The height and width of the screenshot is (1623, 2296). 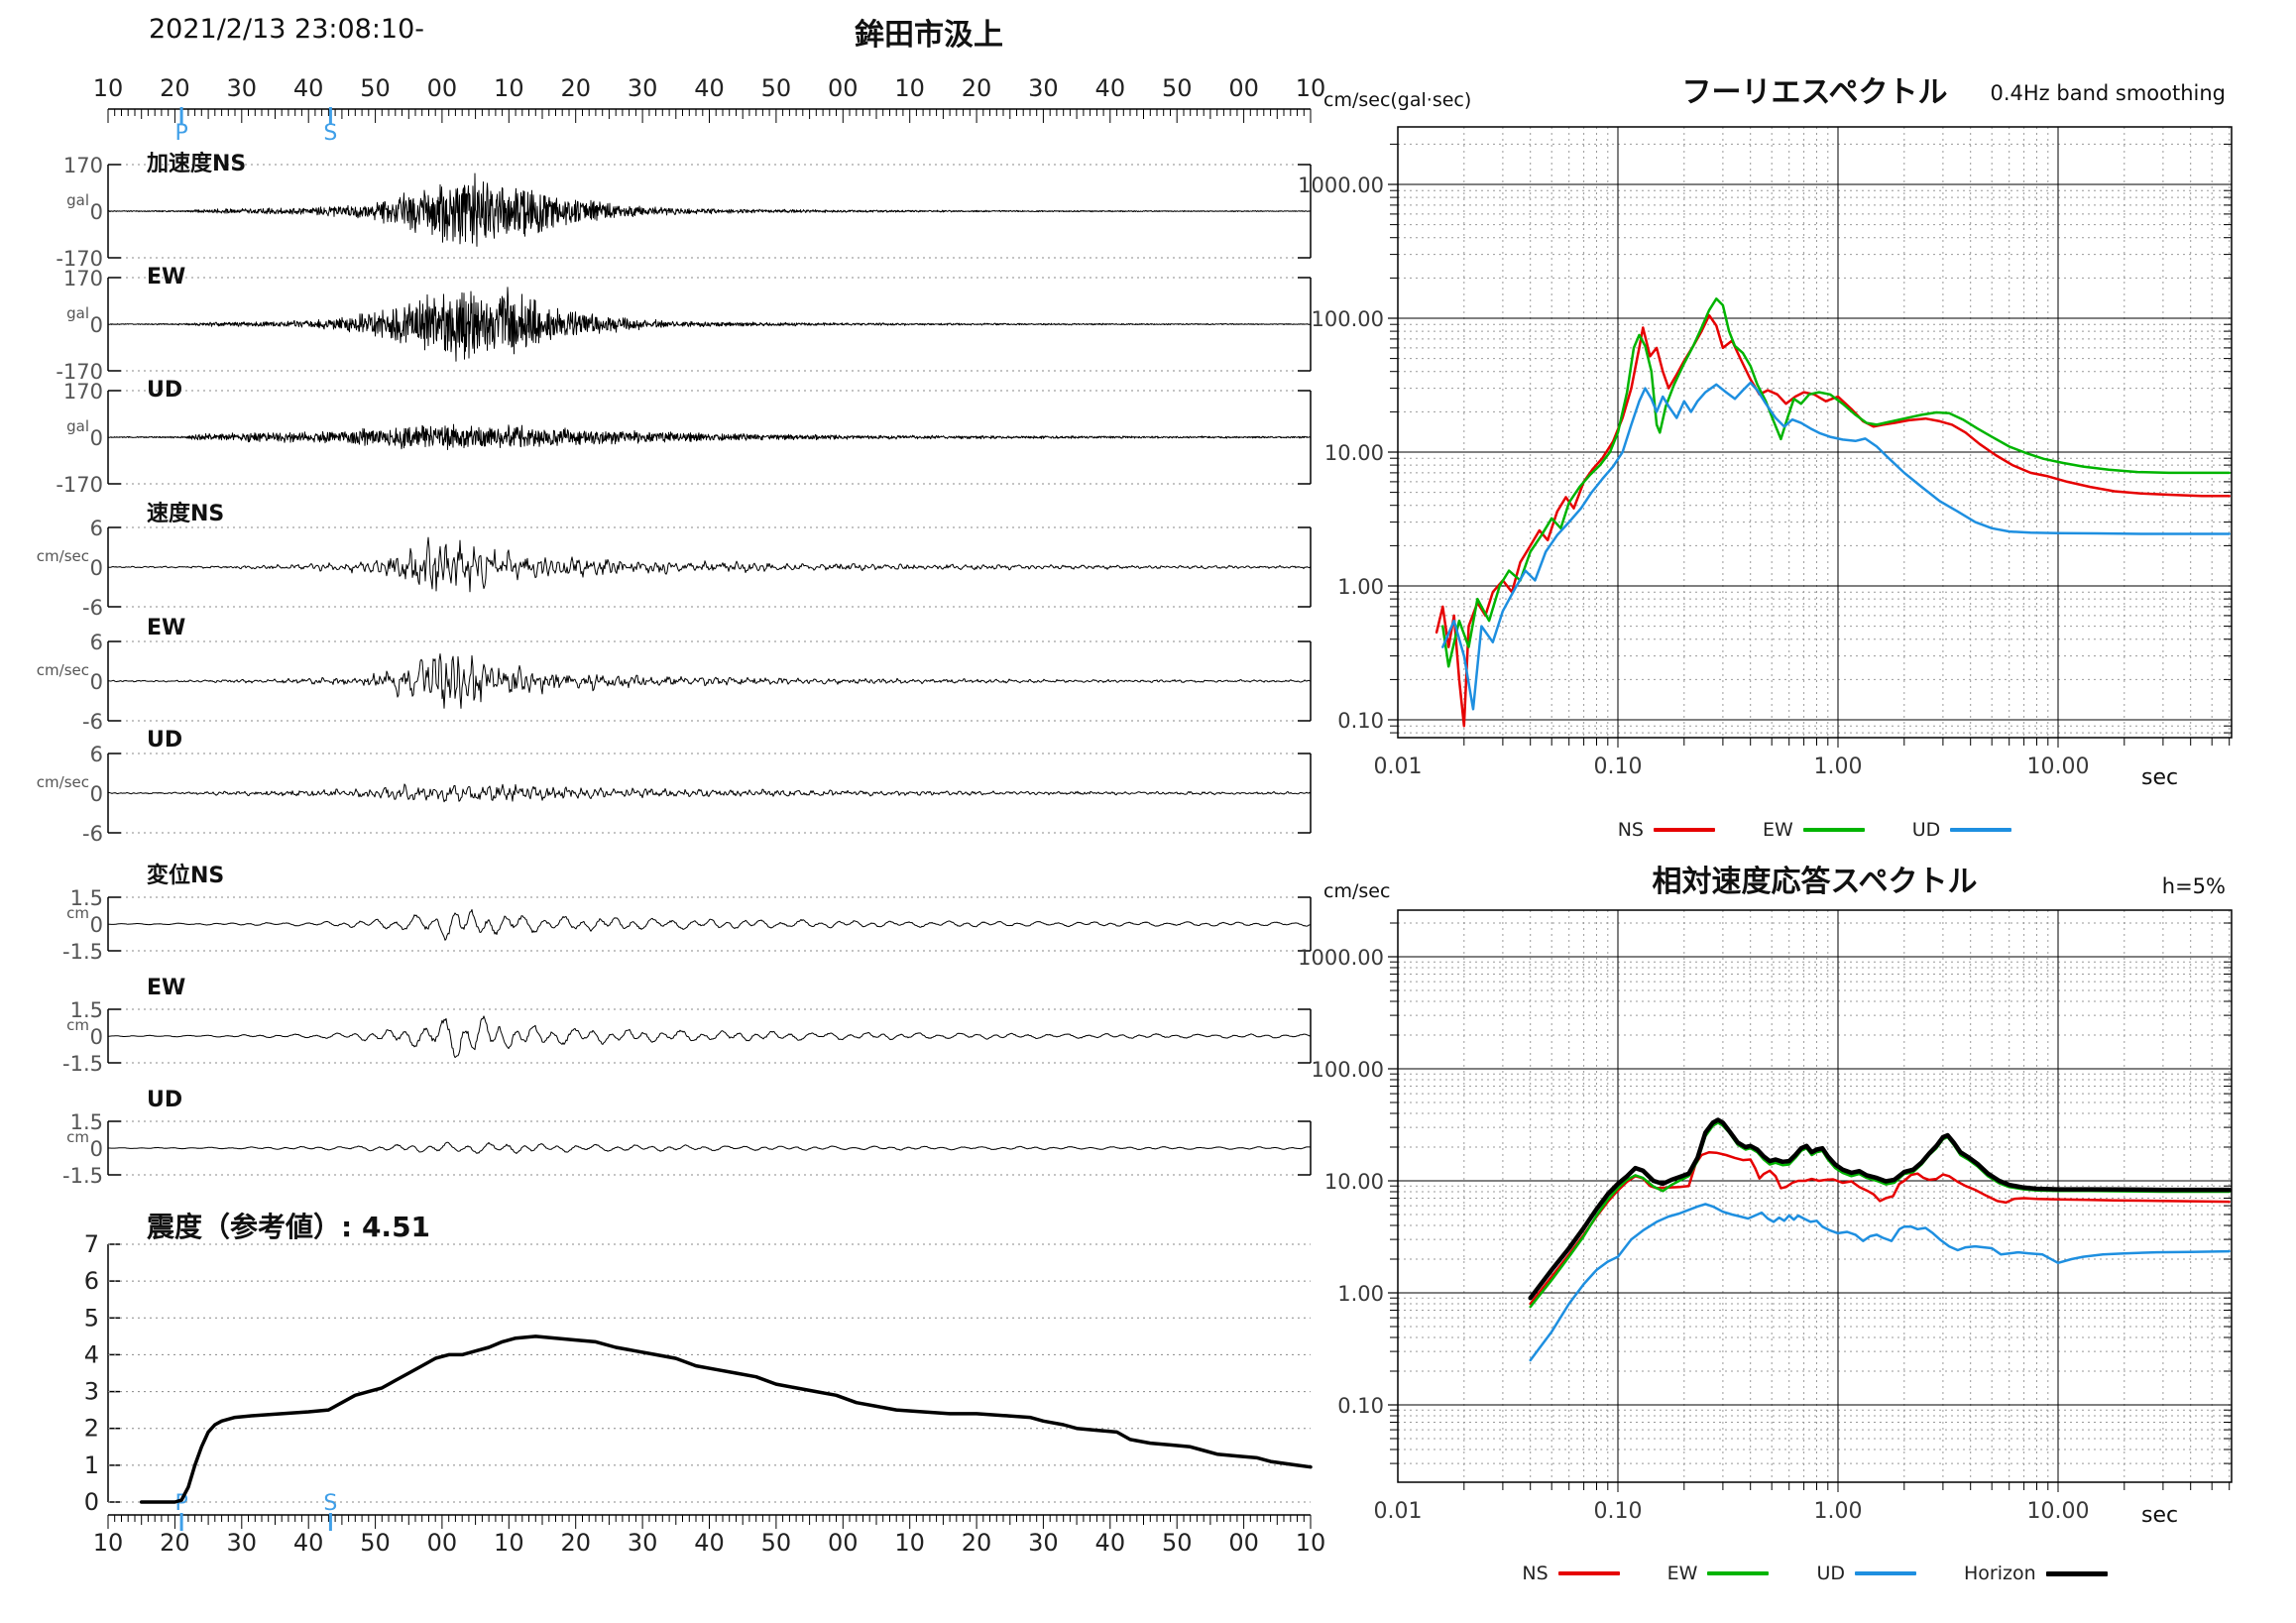 I want to click on legend-item-horizon: Horizon, so click(x=2036, y=1573).